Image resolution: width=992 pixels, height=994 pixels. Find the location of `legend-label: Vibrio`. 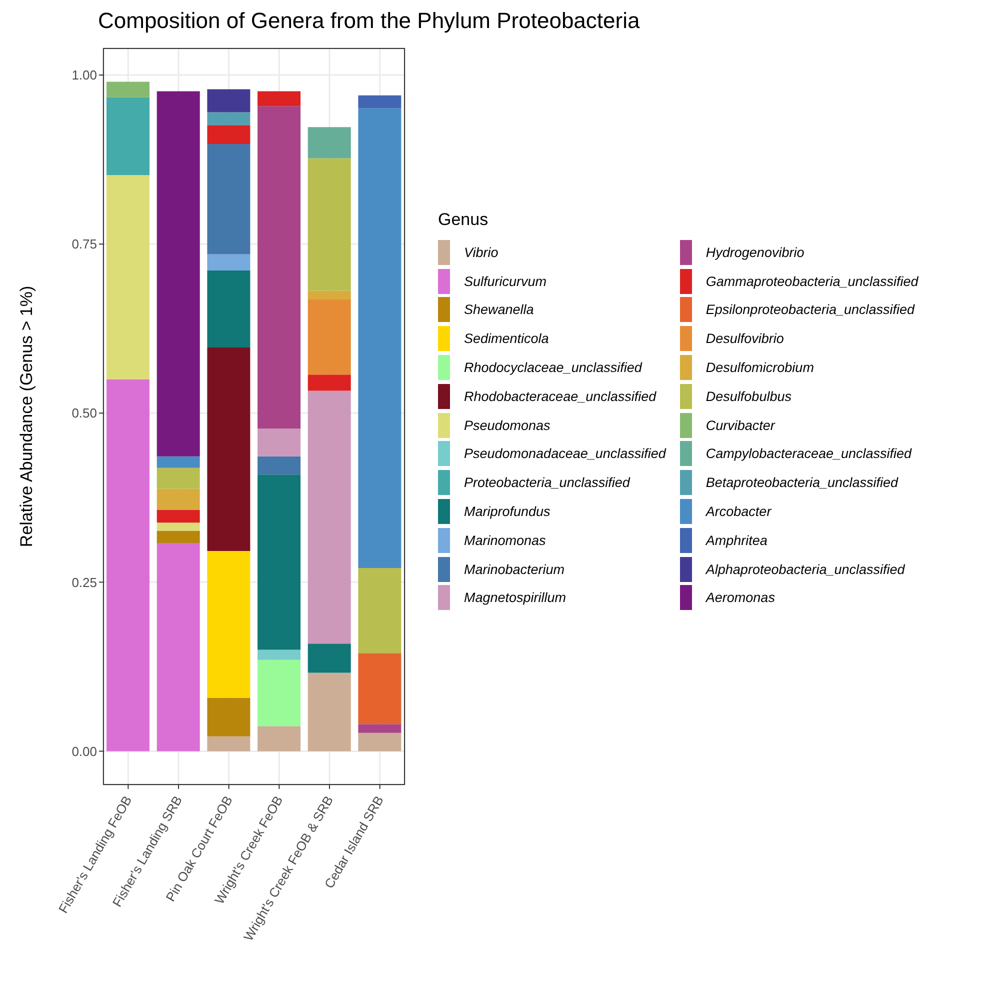

legend-label: Vibrio is located at coordinates (481, 252).